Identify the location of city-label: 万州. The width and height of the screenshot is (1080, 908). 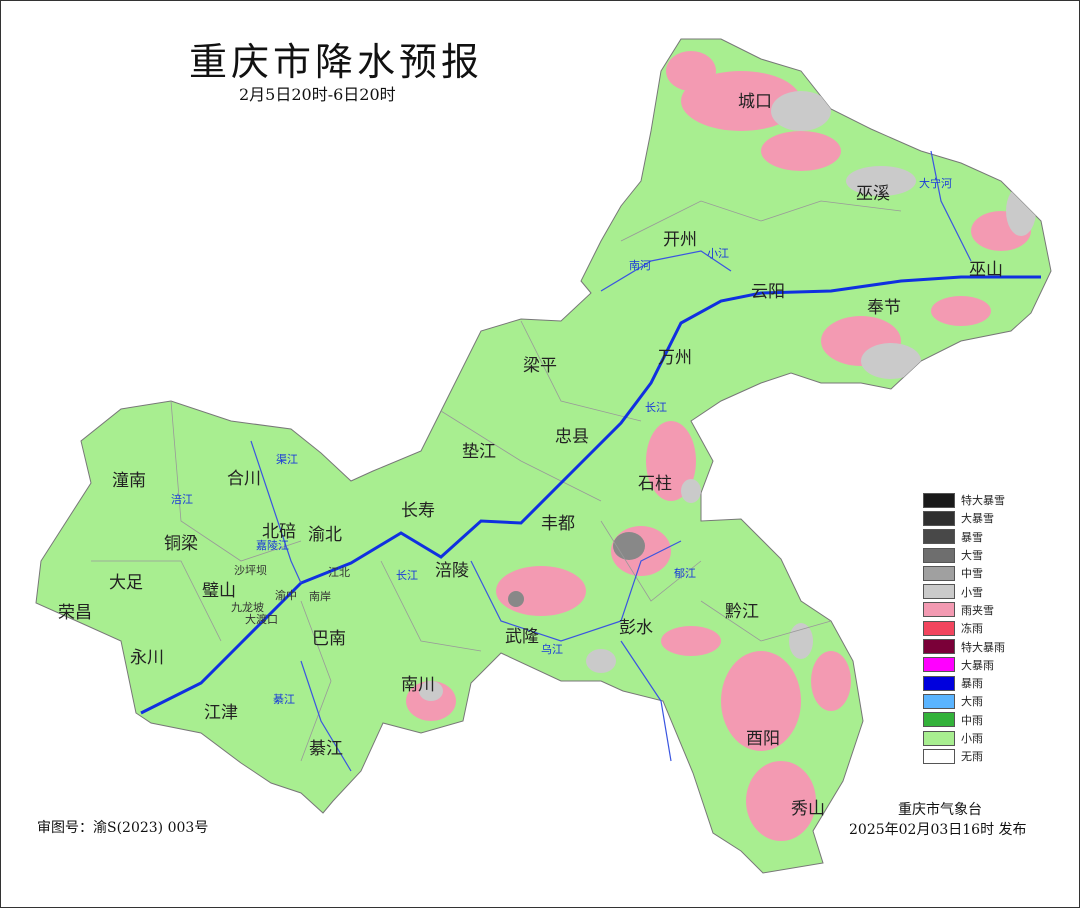
(675, 358).